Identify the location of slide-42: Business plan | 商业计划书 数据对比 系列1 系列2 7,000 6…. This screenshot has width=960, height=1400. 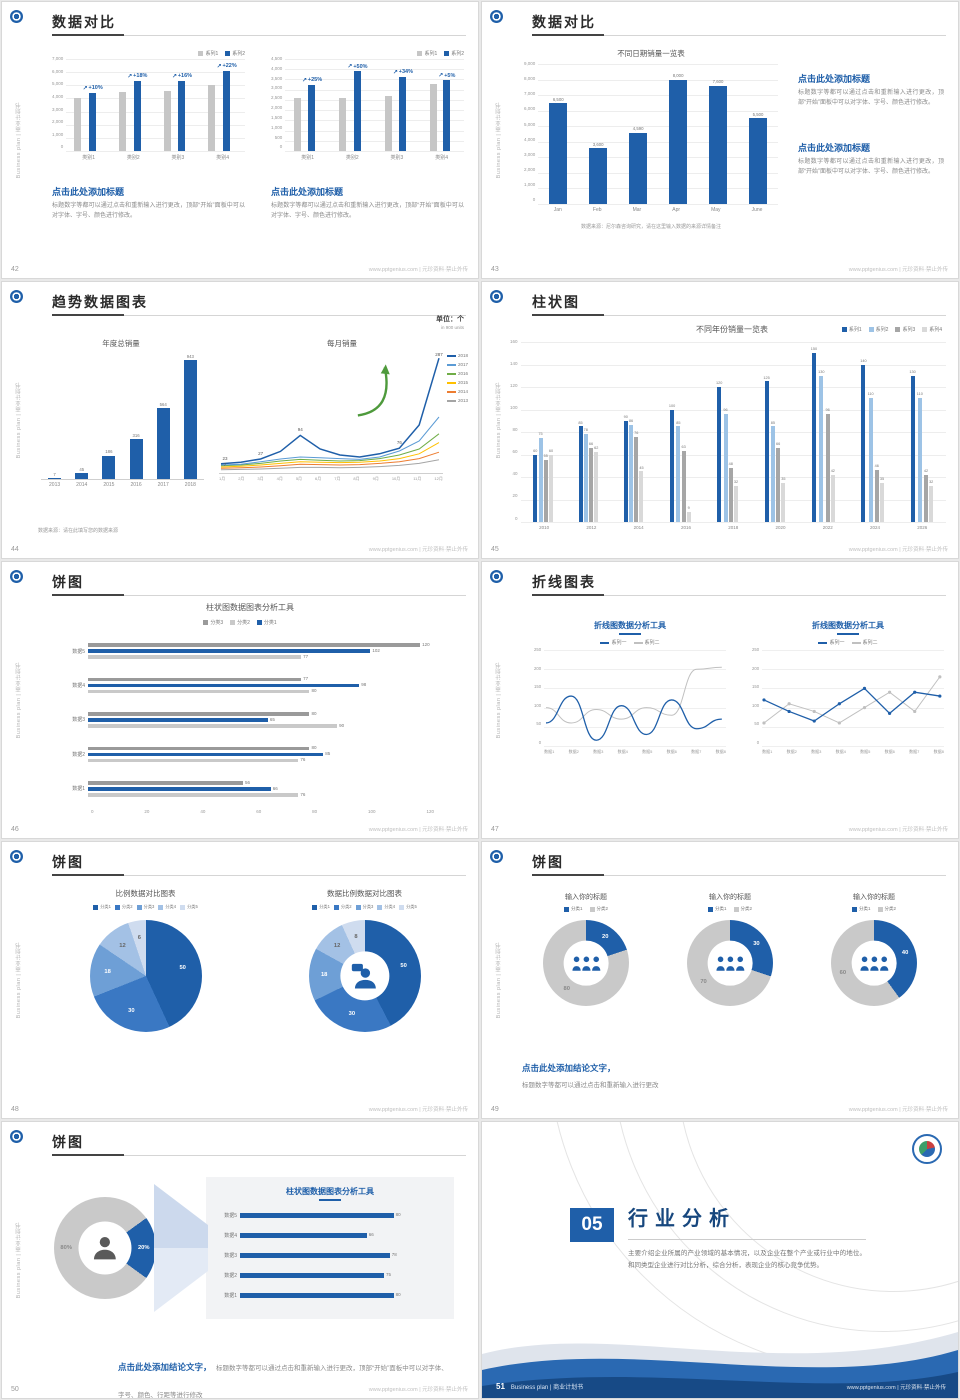
(240, 140).